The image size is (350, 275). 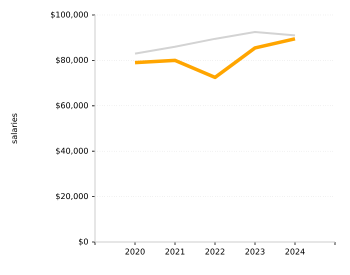 What do you see at coordinates (72, 196) in the screenshot?
I see `y-tick-label: $20,000` at bounding box center [72, 196].